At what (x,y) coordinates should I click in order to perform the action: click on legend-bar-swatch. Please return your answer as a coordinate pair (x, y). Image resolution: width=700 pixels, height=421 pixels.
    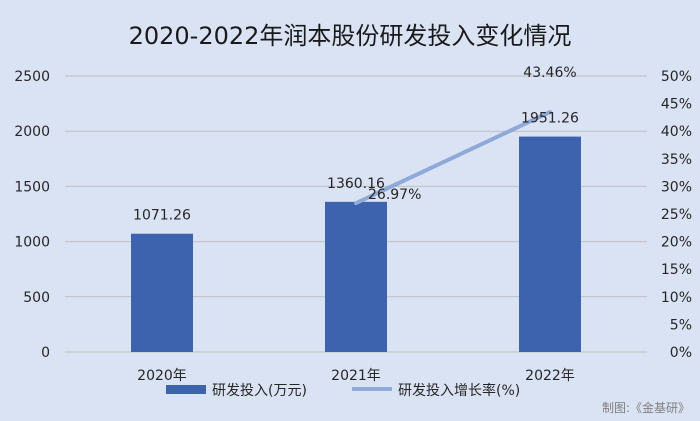
    Looking at the image, I should click on (186, 389).